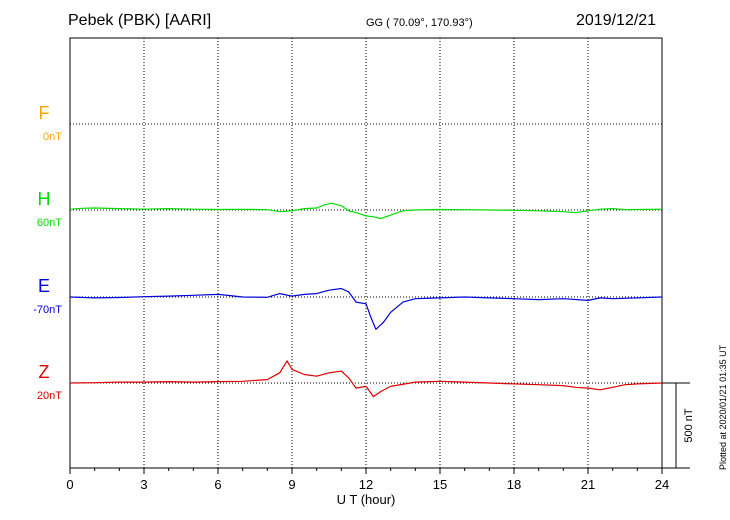  What do you see at coordinates (366, 484) in the screenshot?
I see `x-tick-label: 12` at bounding box center [366, 484].